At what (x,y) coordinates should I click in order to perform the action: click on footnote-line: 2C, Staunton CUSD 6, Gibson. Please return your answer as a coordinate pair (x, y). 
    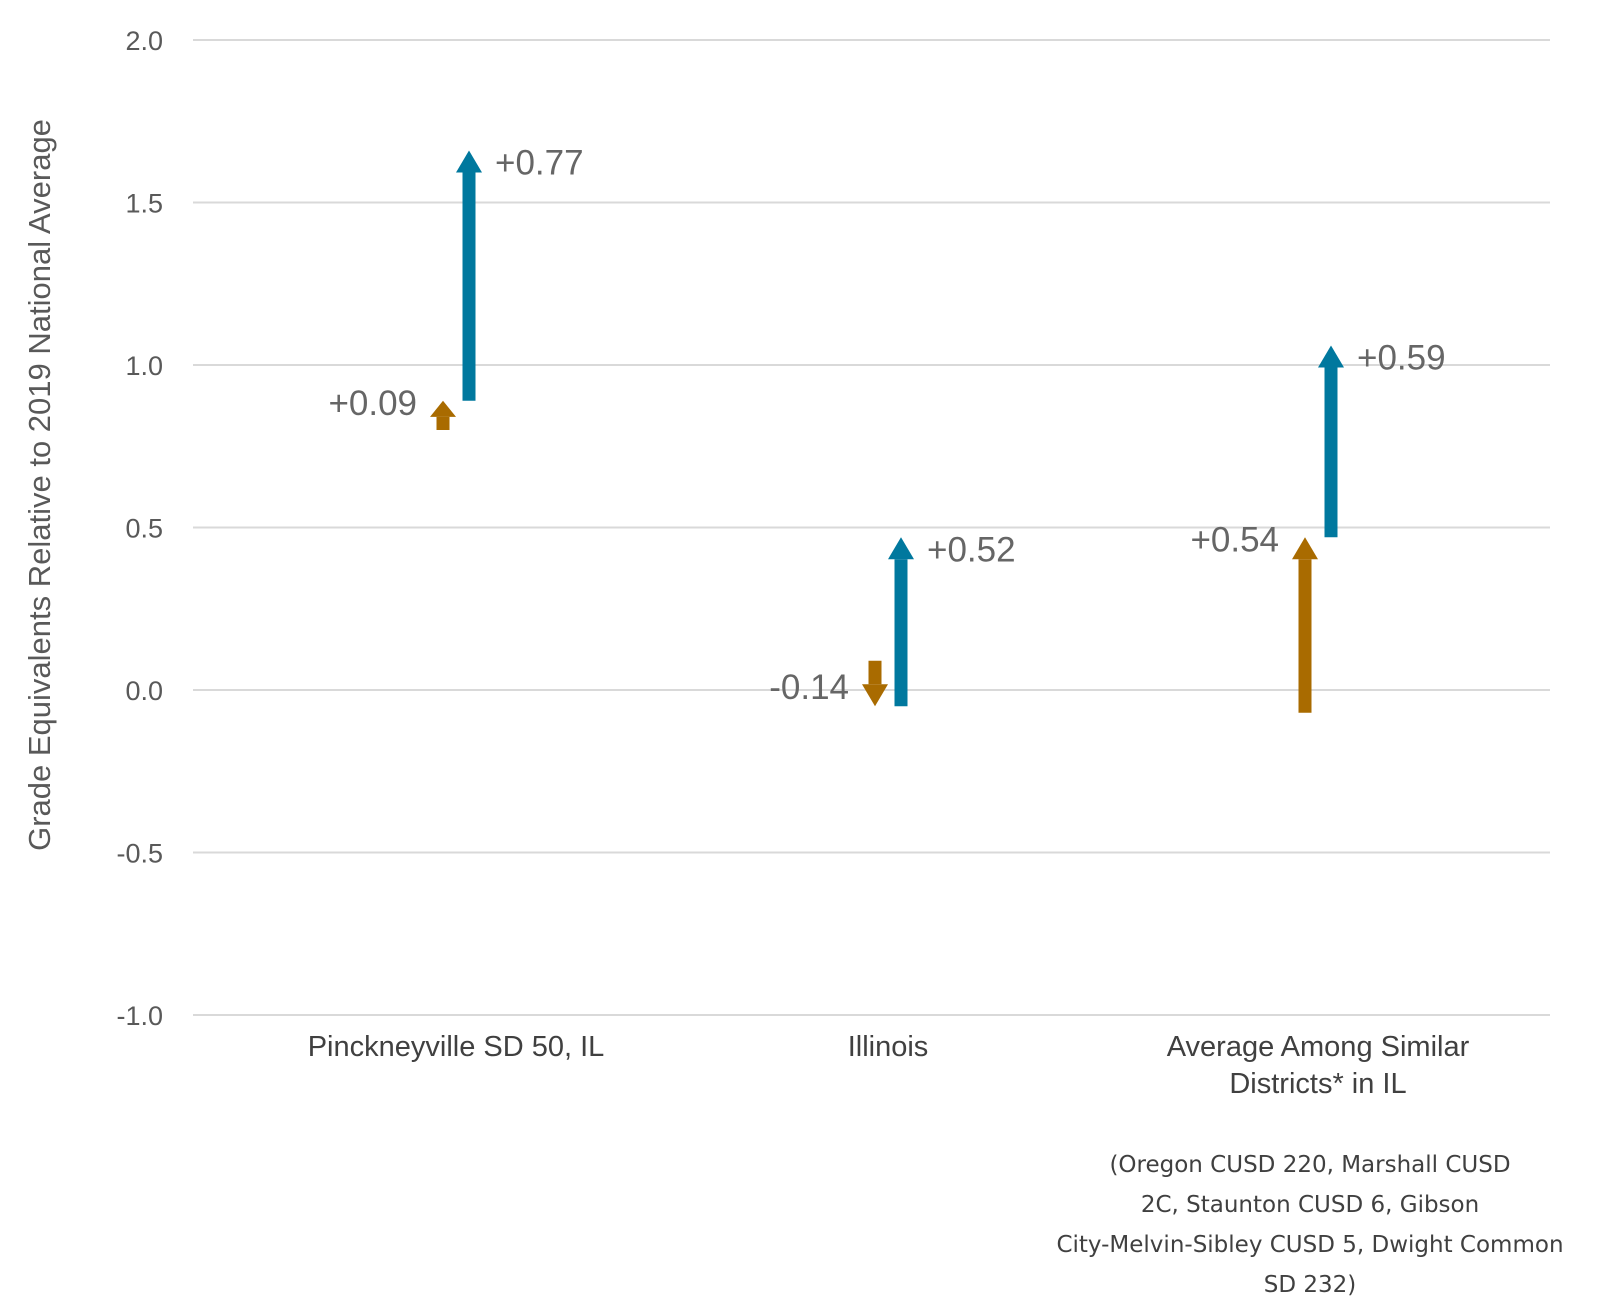
    Looking at the image, I should click on (1310, 1205).